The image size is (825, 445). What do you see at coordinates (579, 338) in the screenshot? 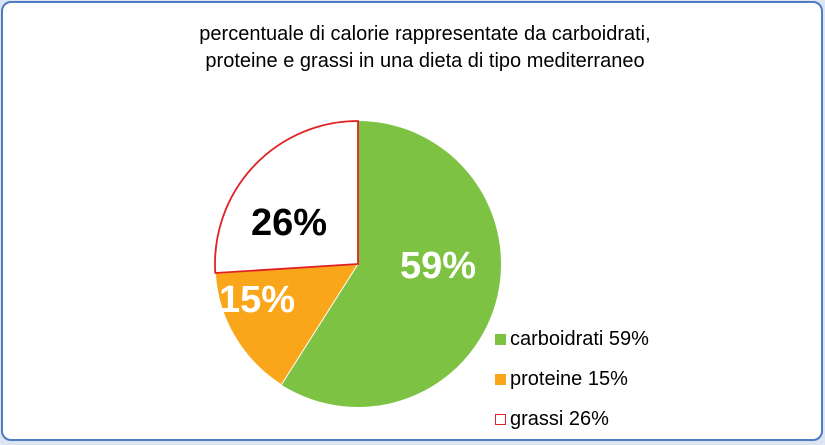
I see `legend-label-carboidrati: carboidrati 59%` at bounding box center [579, 338].